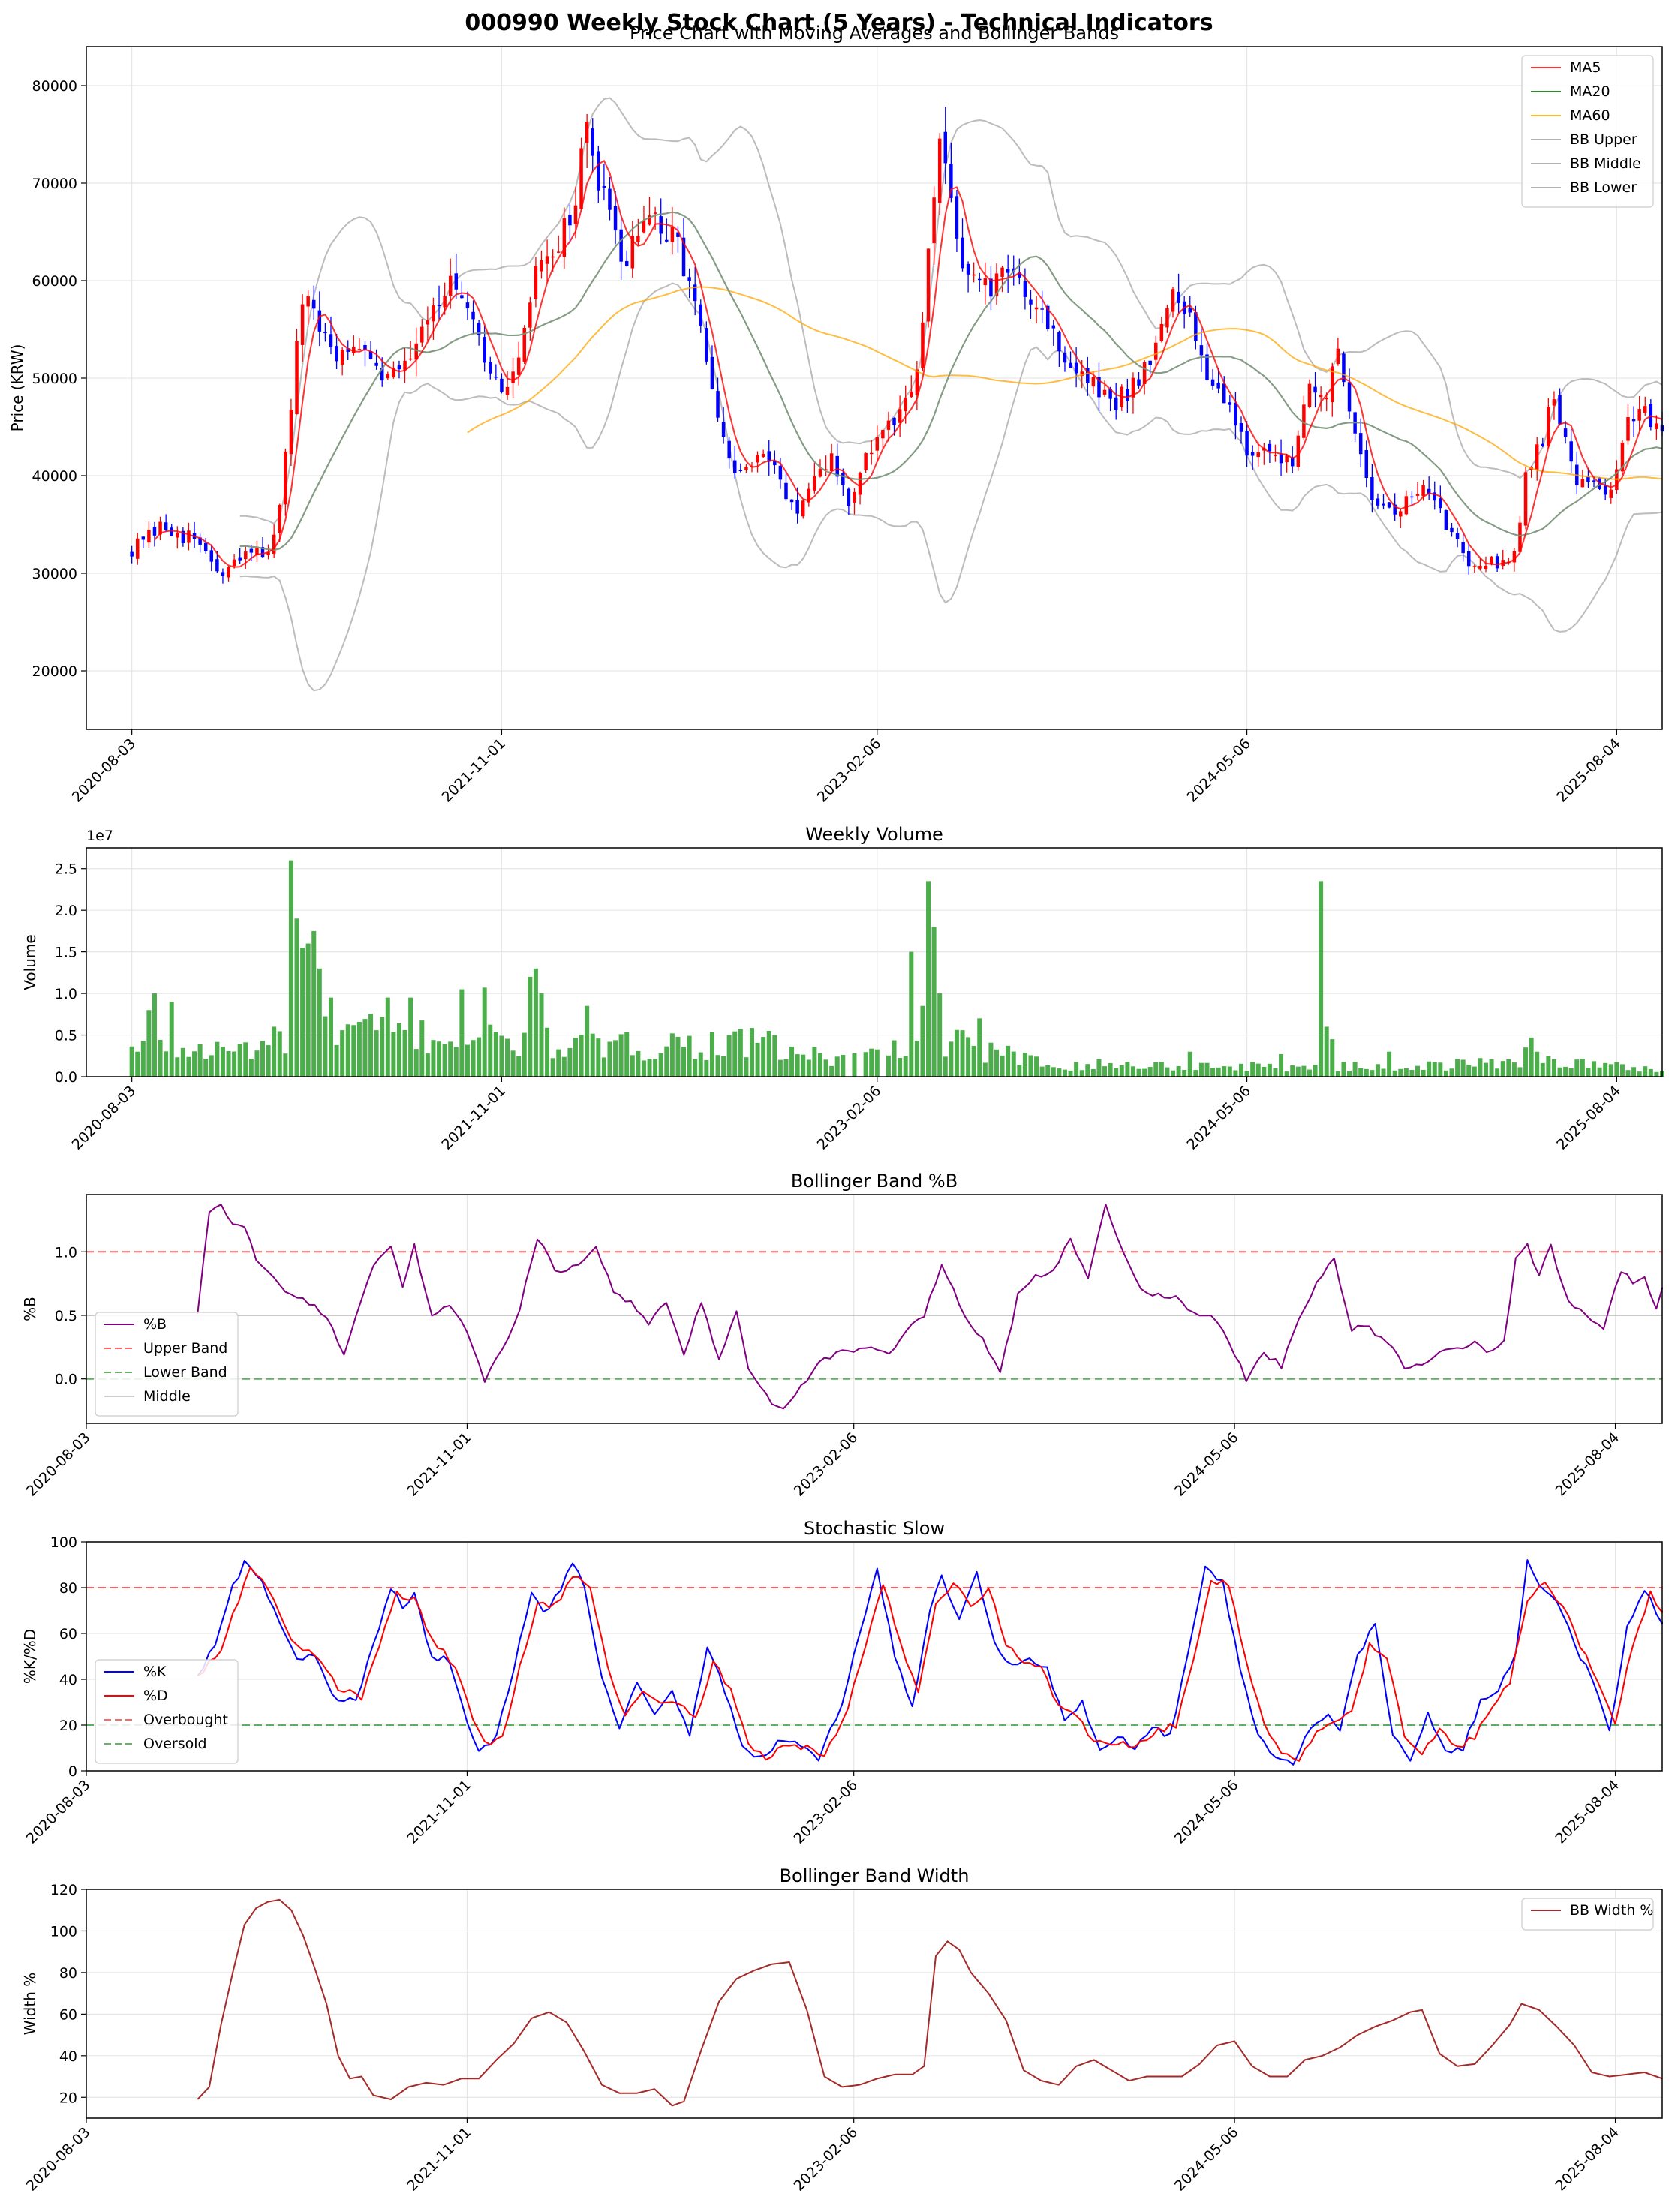  I want to click on pctb-legend-label: Lower Band, so click(185, 1373).